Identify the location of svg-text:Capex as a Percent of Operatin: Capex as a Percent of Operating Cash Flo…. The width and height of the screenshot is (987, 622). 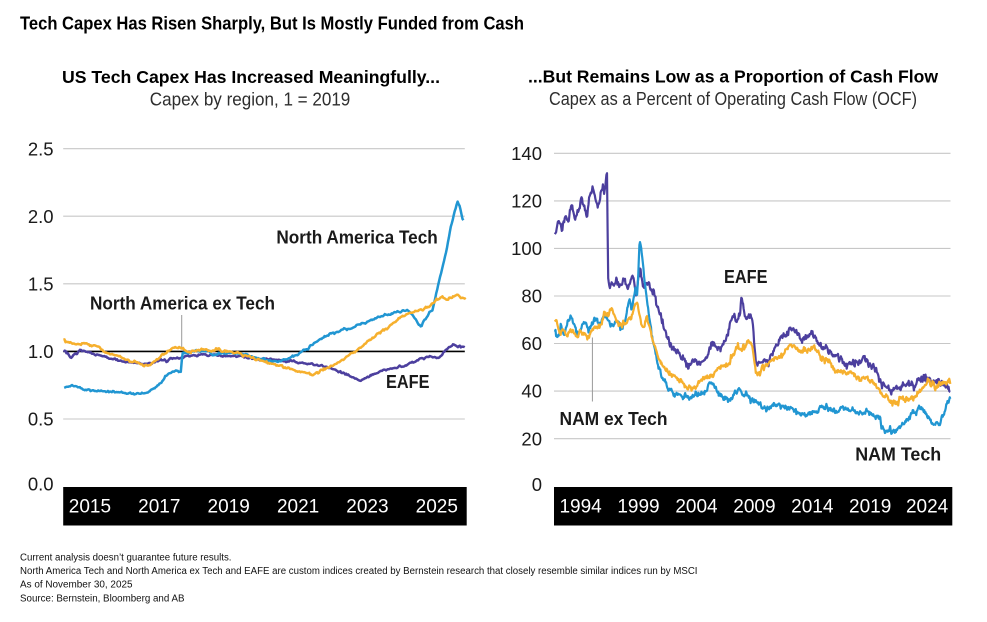
(733, 99).